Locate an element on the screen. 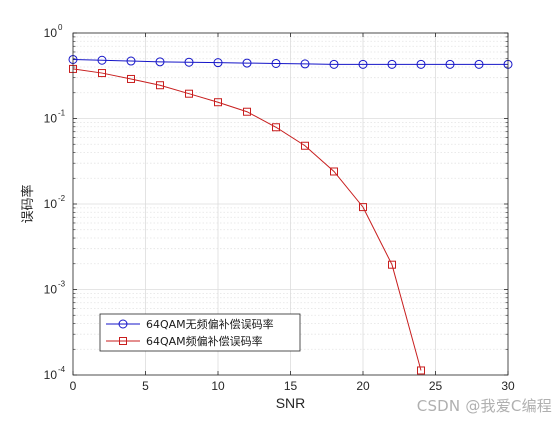 This screenshot has height=425, width=560. y-axis-label: 误码率 is located at coordinates (28, 203).